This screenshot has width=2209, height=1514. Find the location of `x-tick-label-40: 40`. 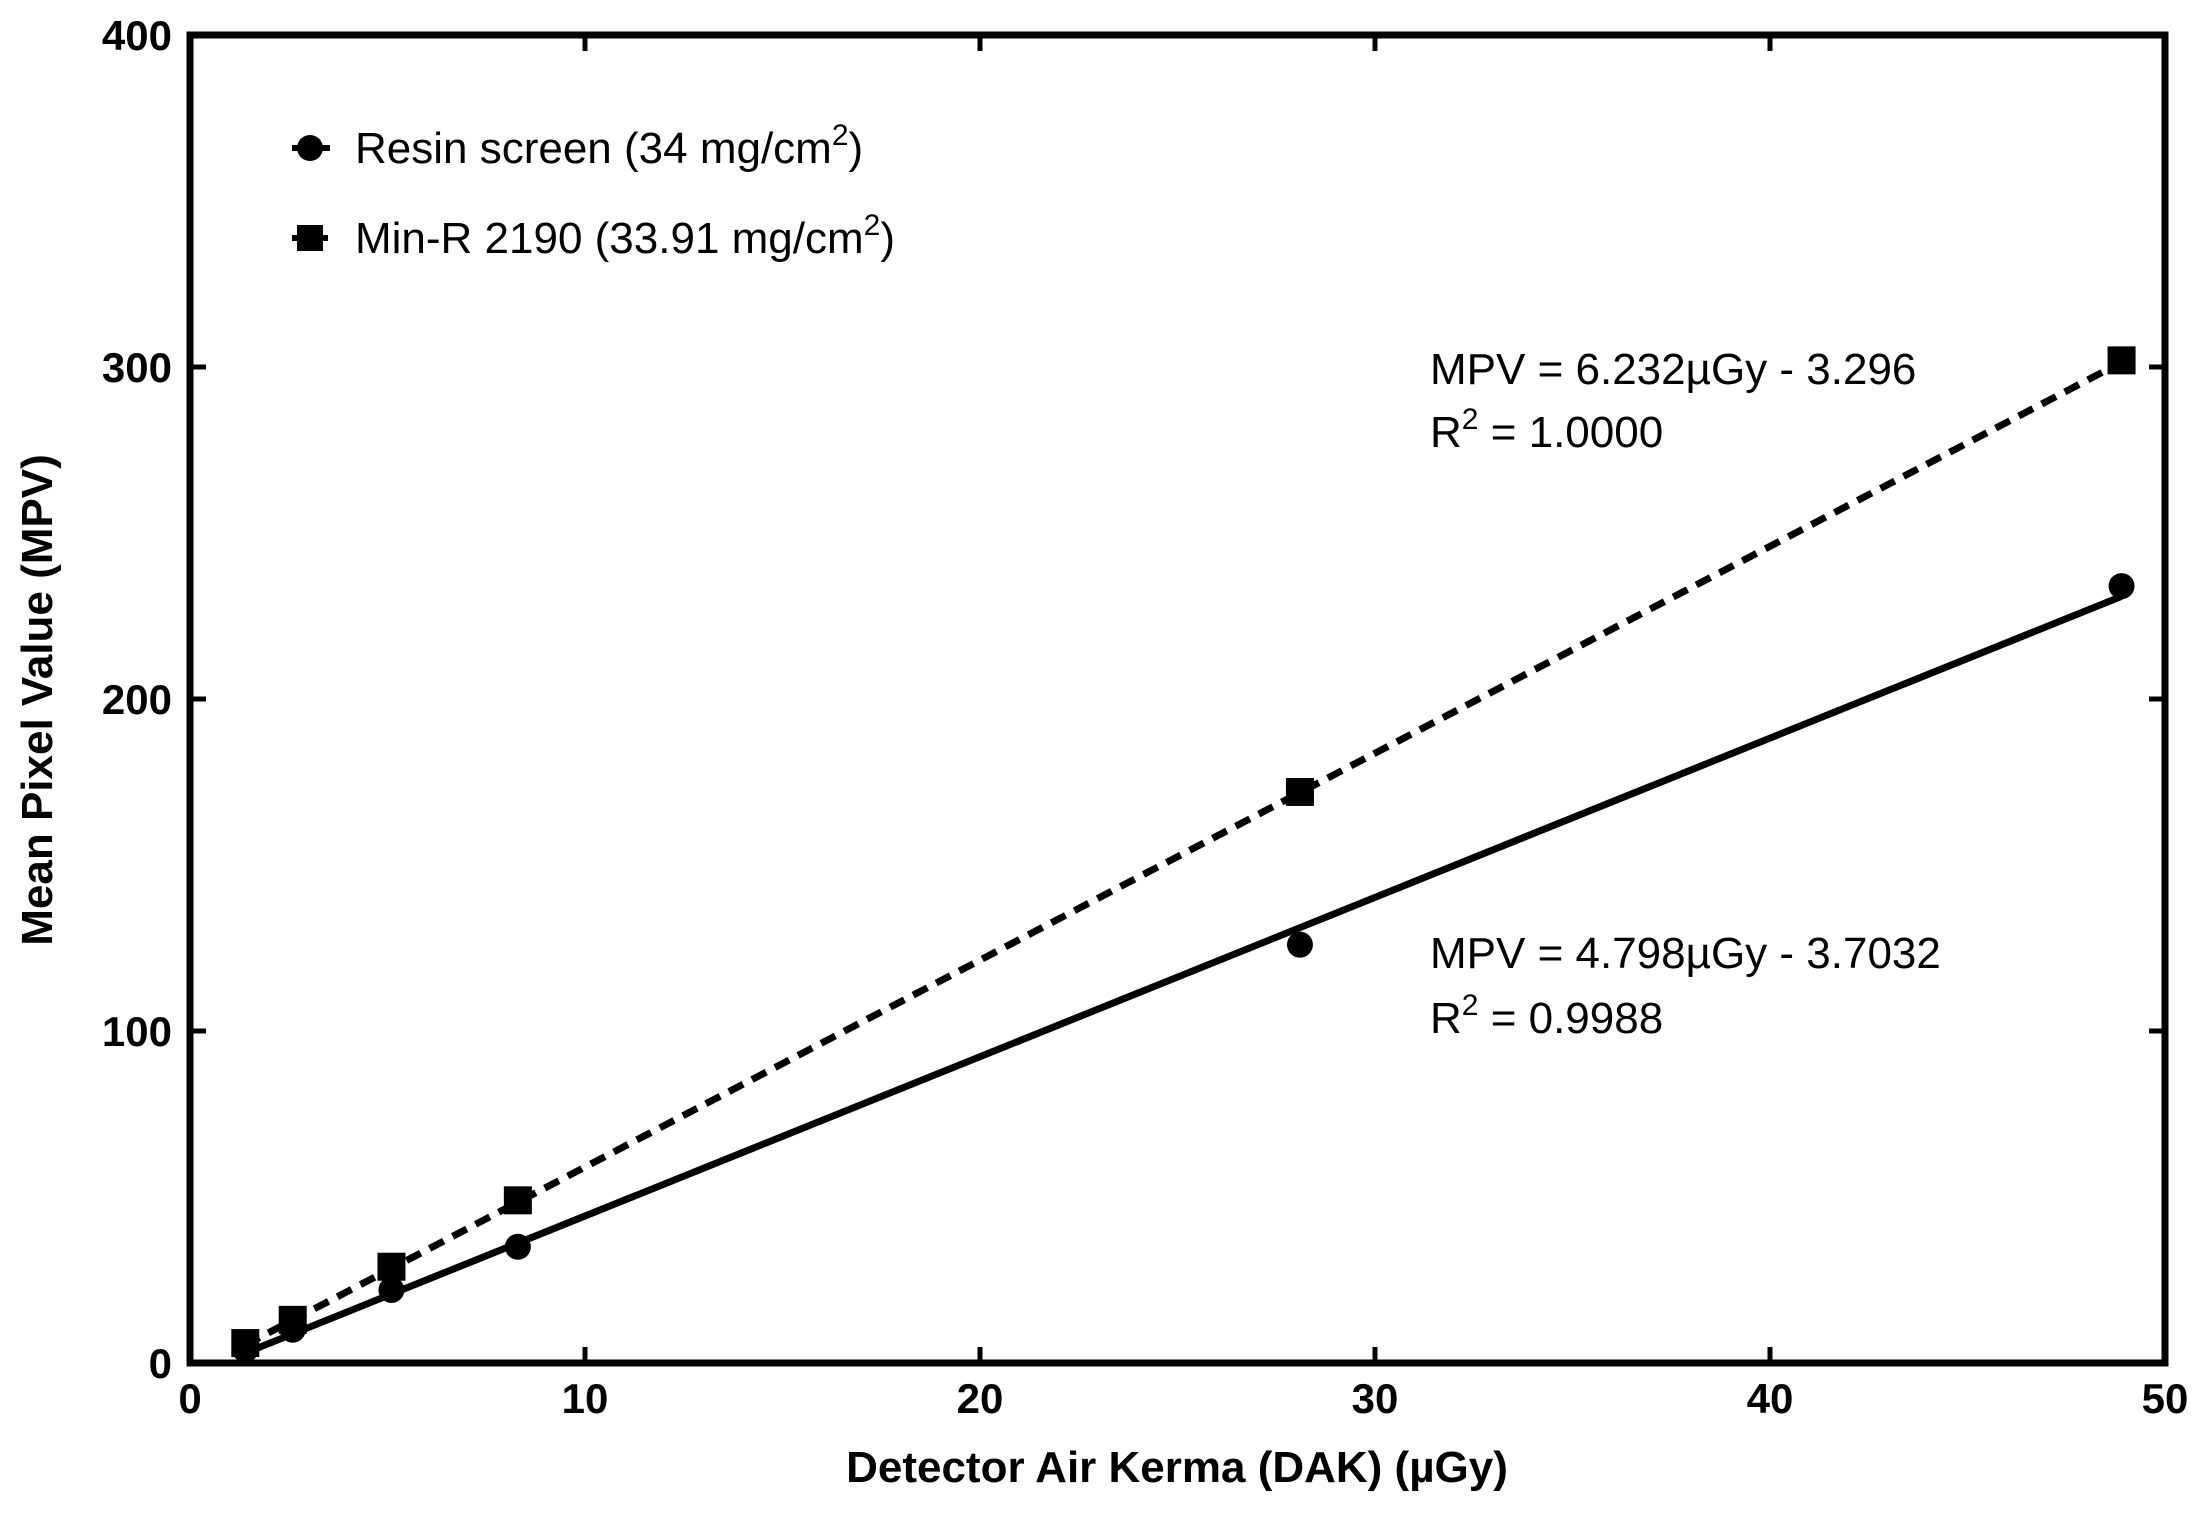

x-tick-label-40: 40 is located at coordinates (1770, 1398).